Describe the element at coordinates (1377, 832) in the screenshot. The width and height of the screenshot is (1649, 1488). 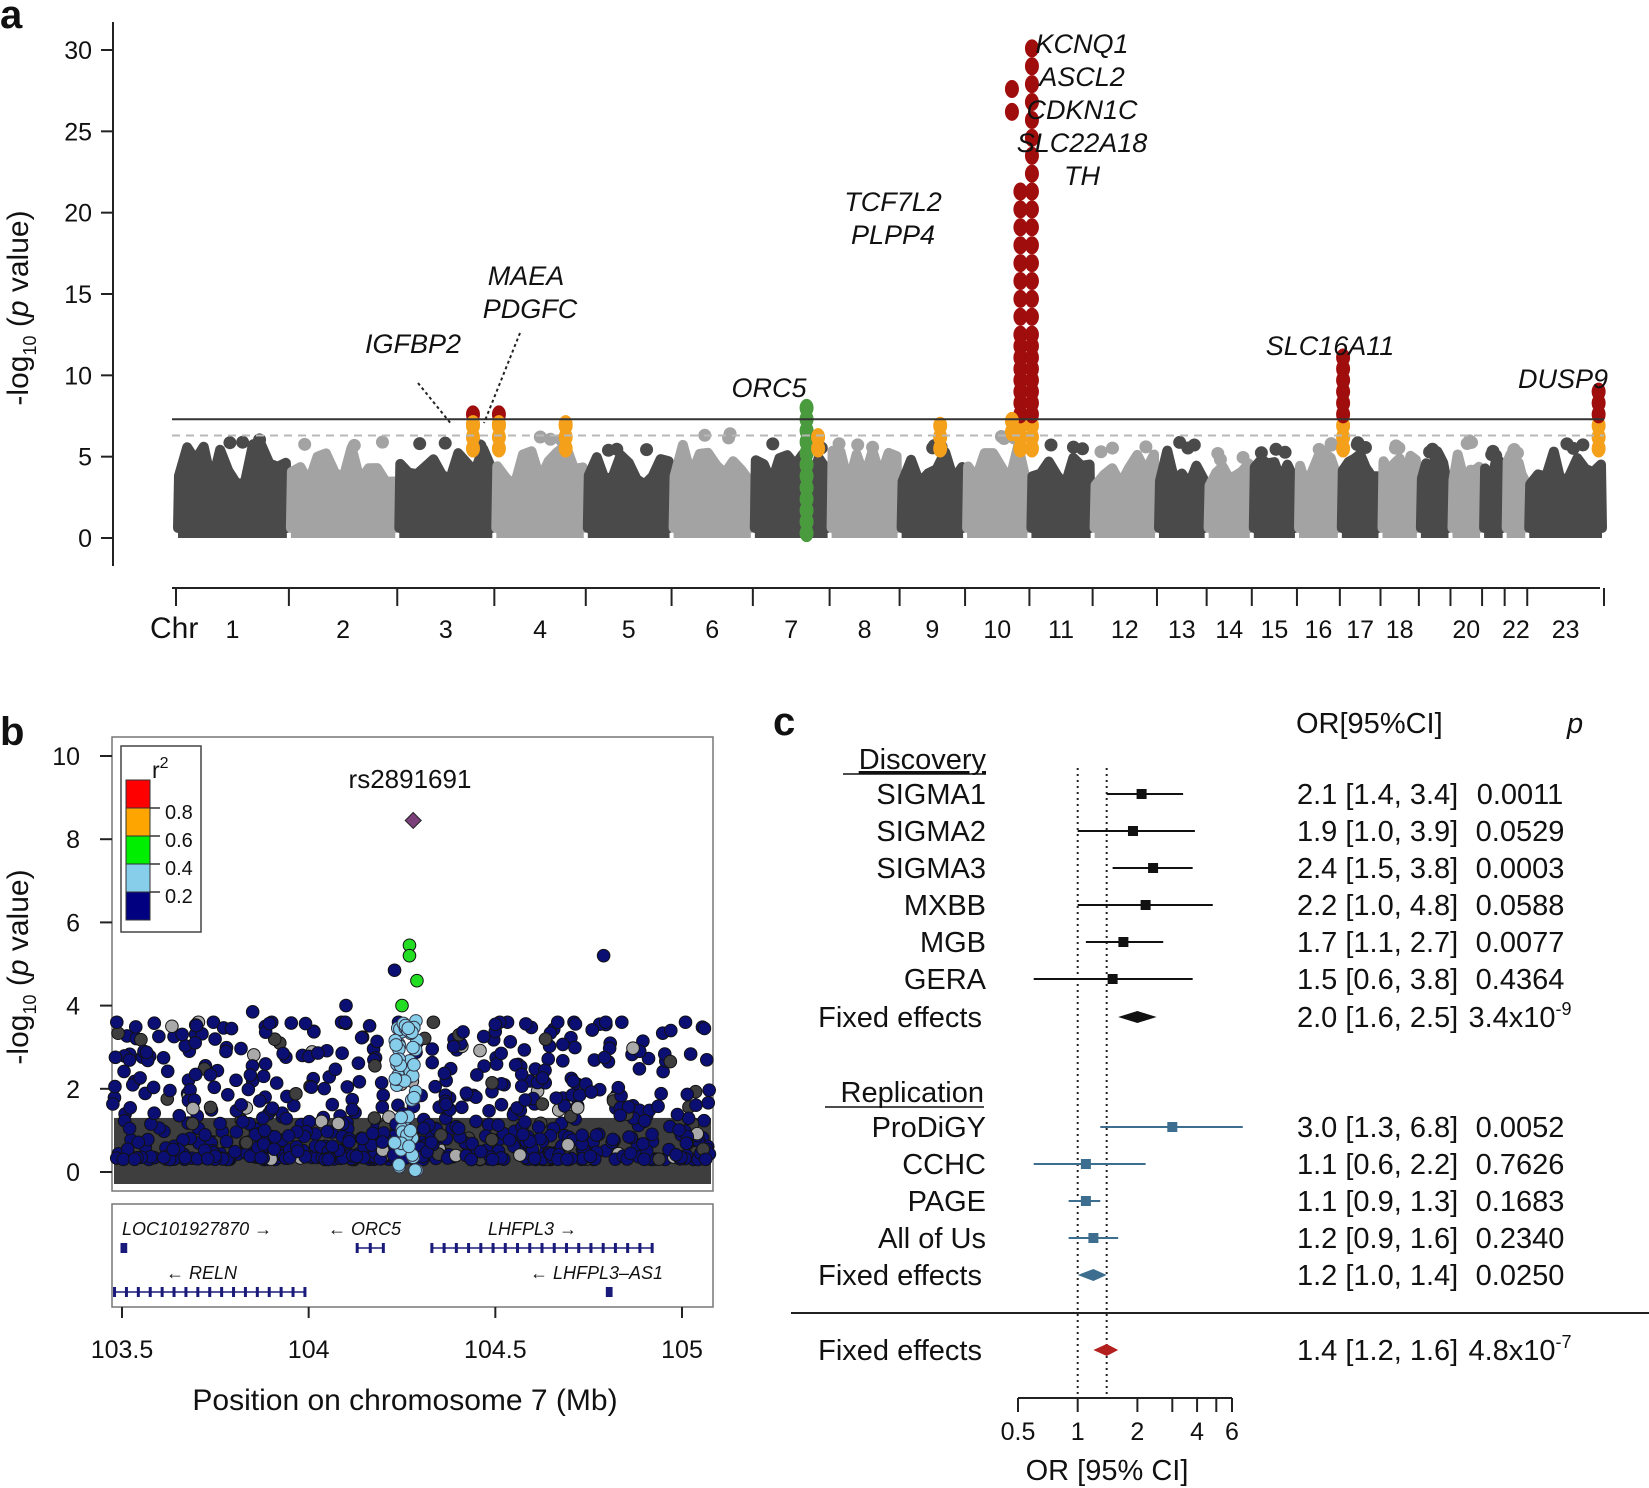
I see `forest-or-text: 1.9 [1.0, 3.9]` at that location.